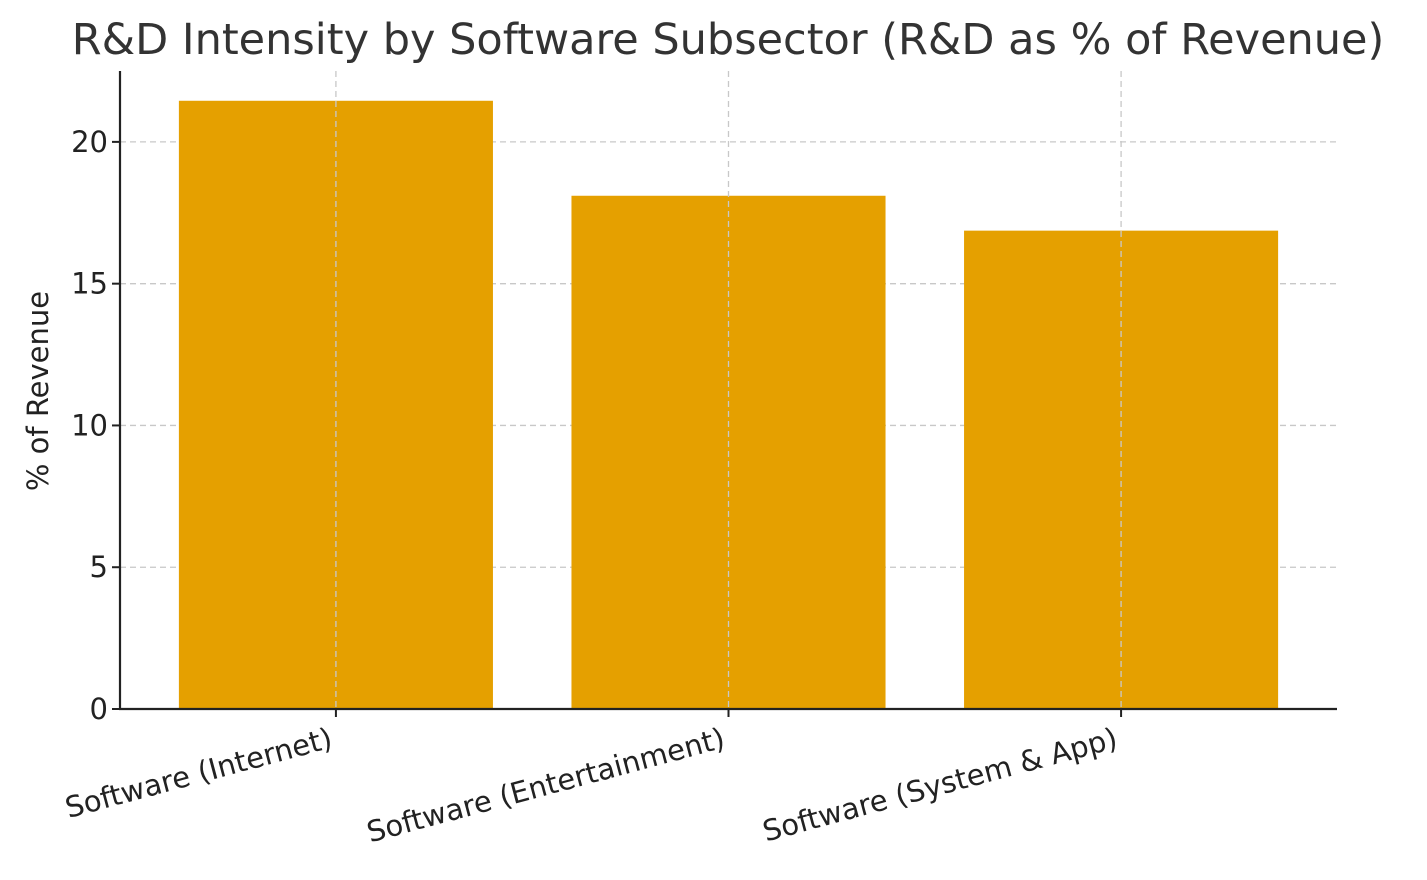 This screenshot has width=1427, height=880. Describe the element at coordinates (940, 784) in the screenshot. I see `x-tick-label-2: Software (System & App)` at that location.